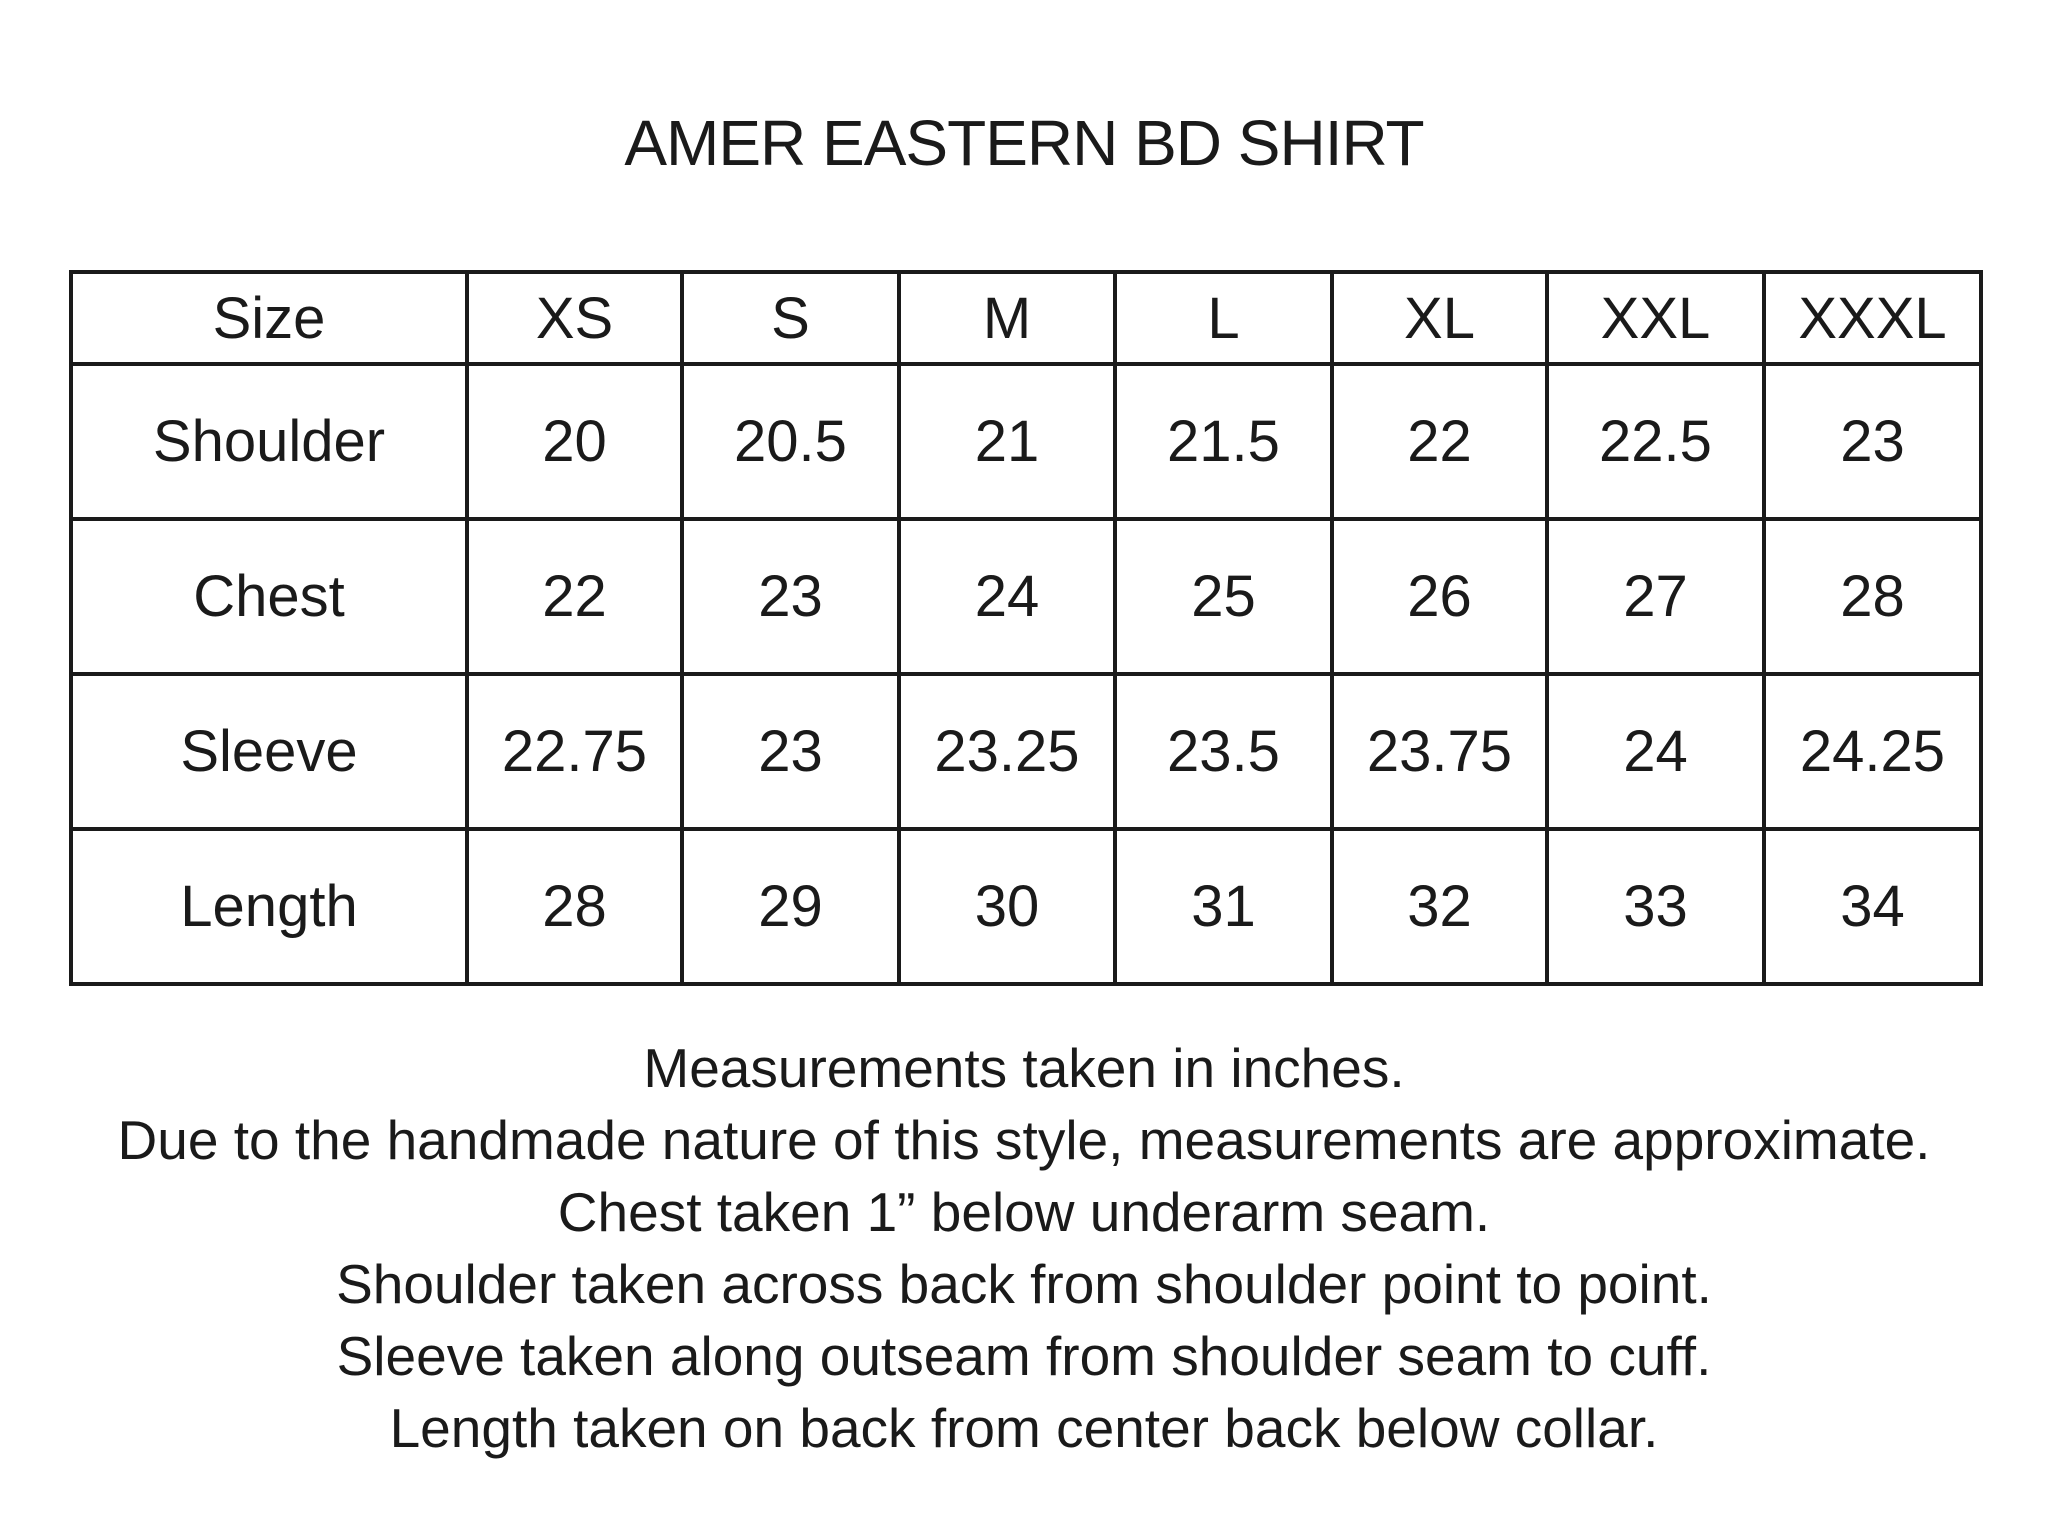  Describe the element at coordinates (1223, 441) in the screenshot. I see `measurement-cell: 21.5` at that location.